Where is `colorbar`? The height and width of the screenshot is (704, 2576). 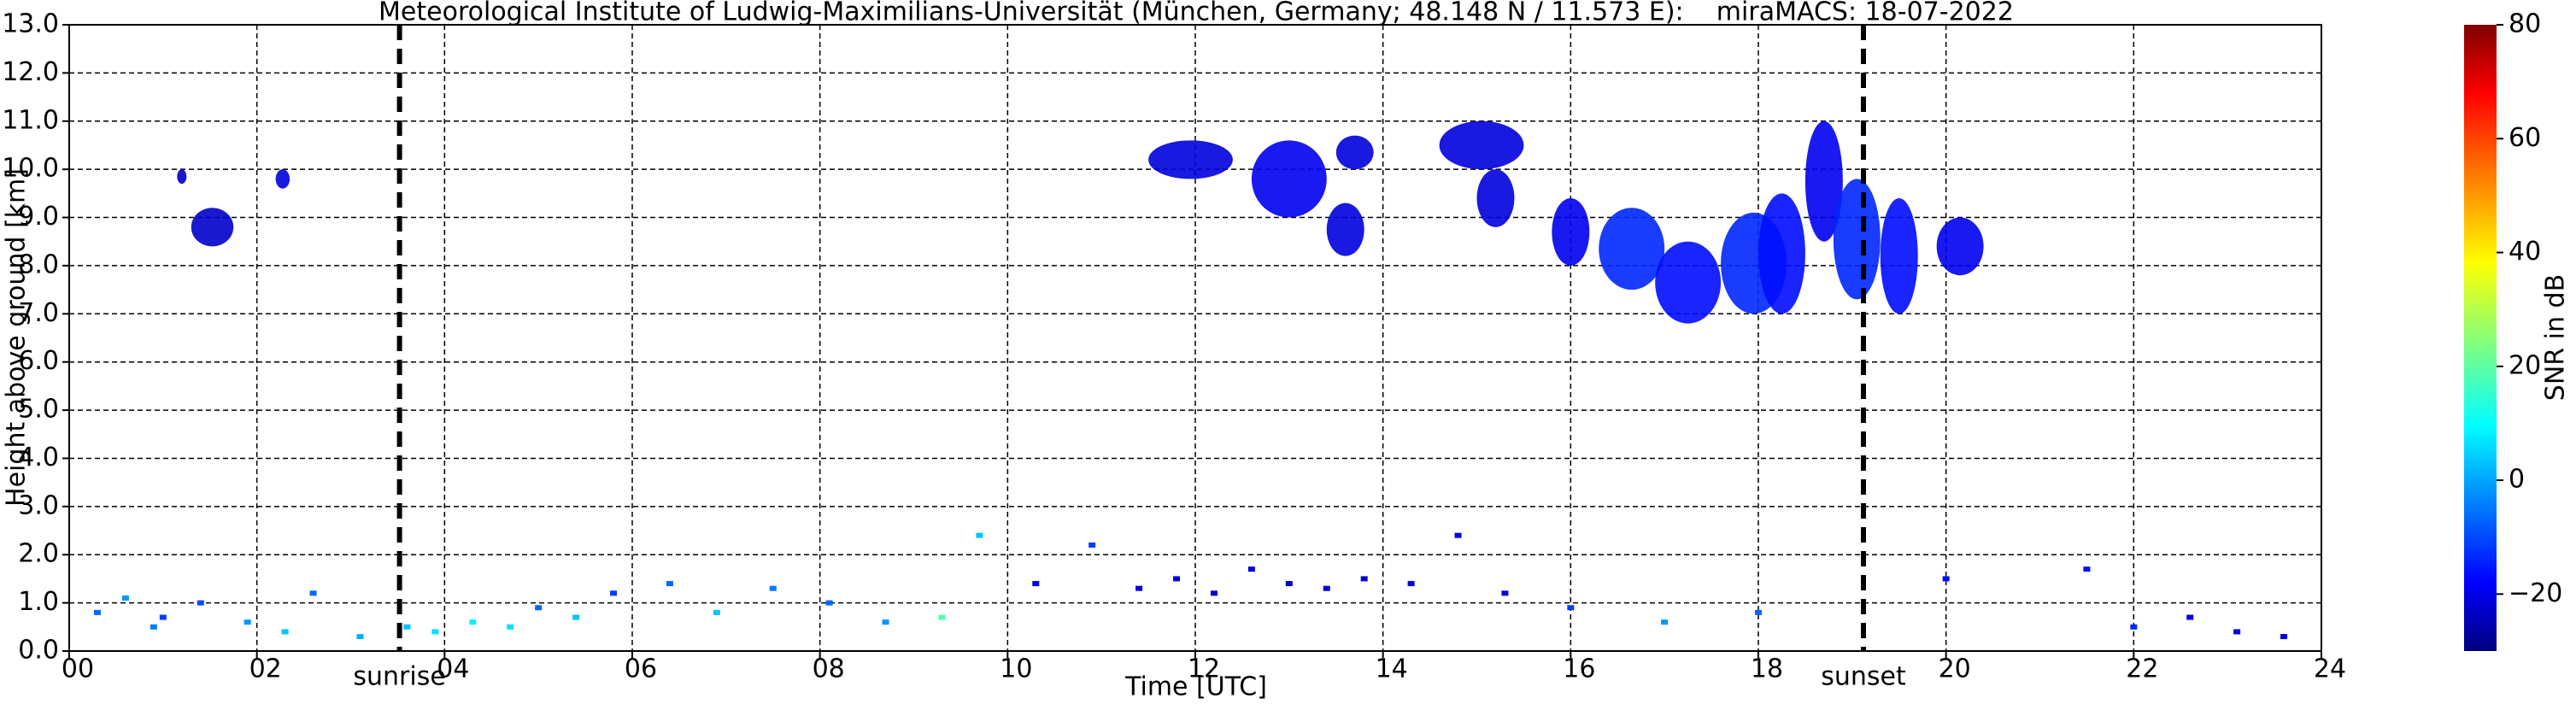
colorbar is located at coordinates (2480, 338).